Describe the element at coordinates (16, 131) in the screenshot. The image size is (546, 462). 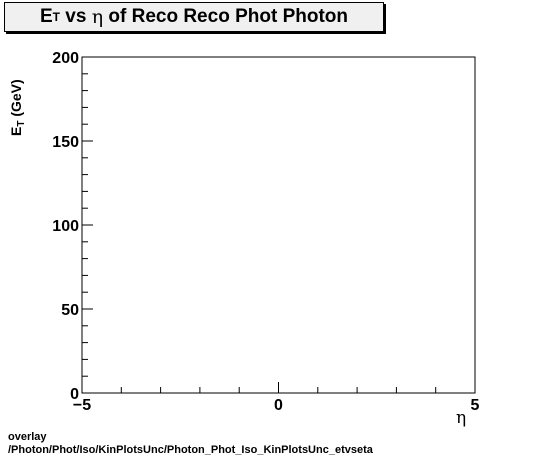
I see `y-axis-label-main: E` at that location.